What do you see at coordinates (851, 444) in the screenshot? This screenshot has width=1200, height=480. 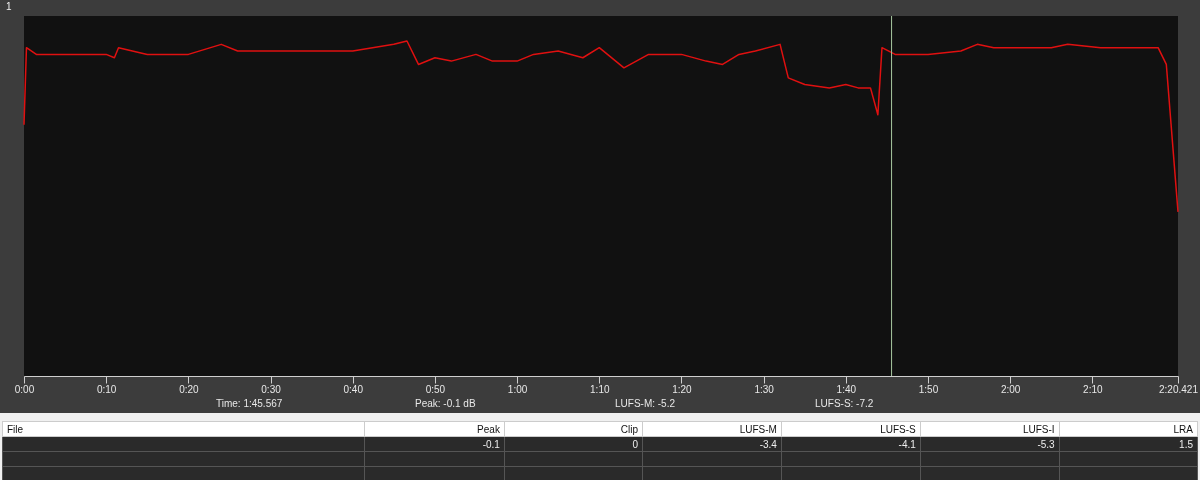 I see `text: -4.1` at bounding box center [851, 444].